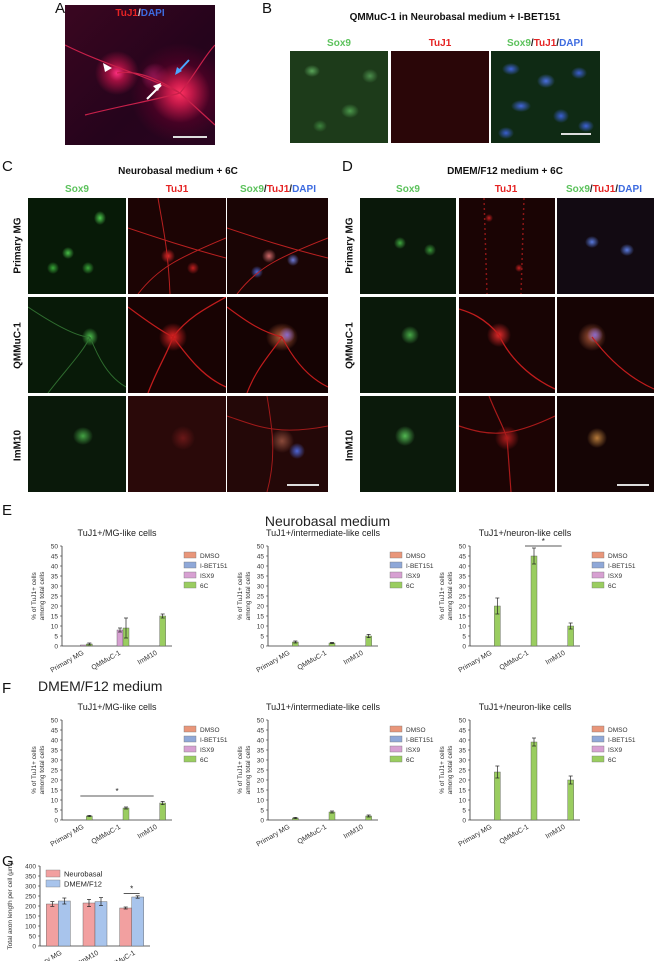 The image size is (655, 961). I want to click on y-tick-label: 10, so click(463, 627).